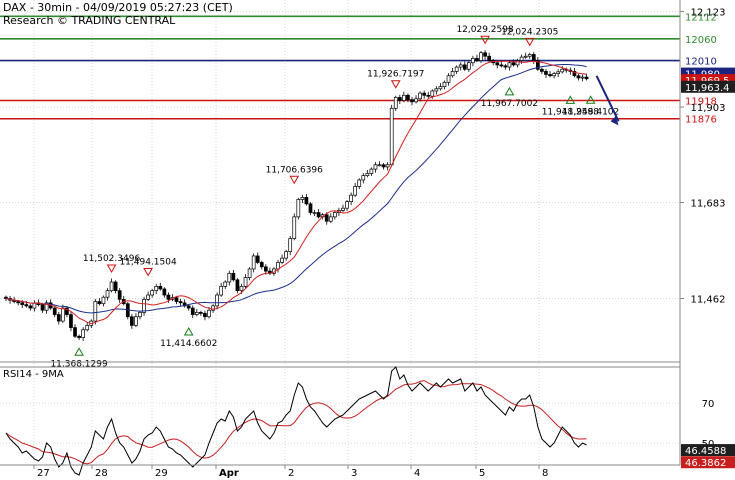  What do you see at coordinates (708, 300) in the screenshot?
I see `y-tick-label: 11,462` at bounding box center [708, 300].